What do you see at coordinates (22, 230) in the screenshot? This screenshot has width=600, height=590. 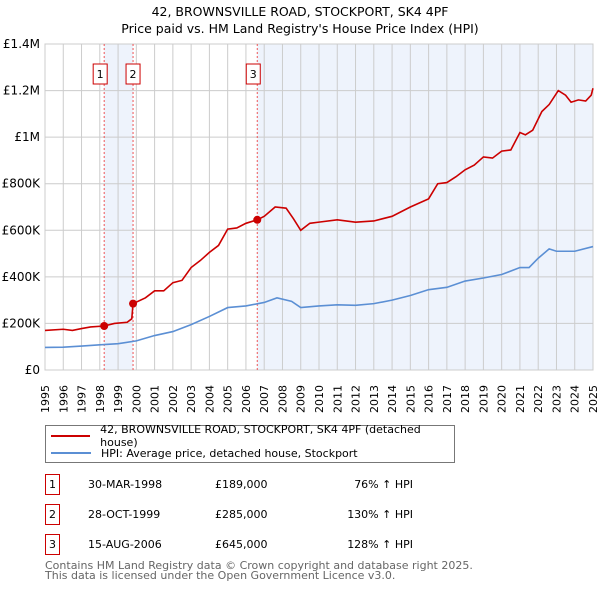 I see `y-tick-label: £600K` at bounding box center [22, 230].